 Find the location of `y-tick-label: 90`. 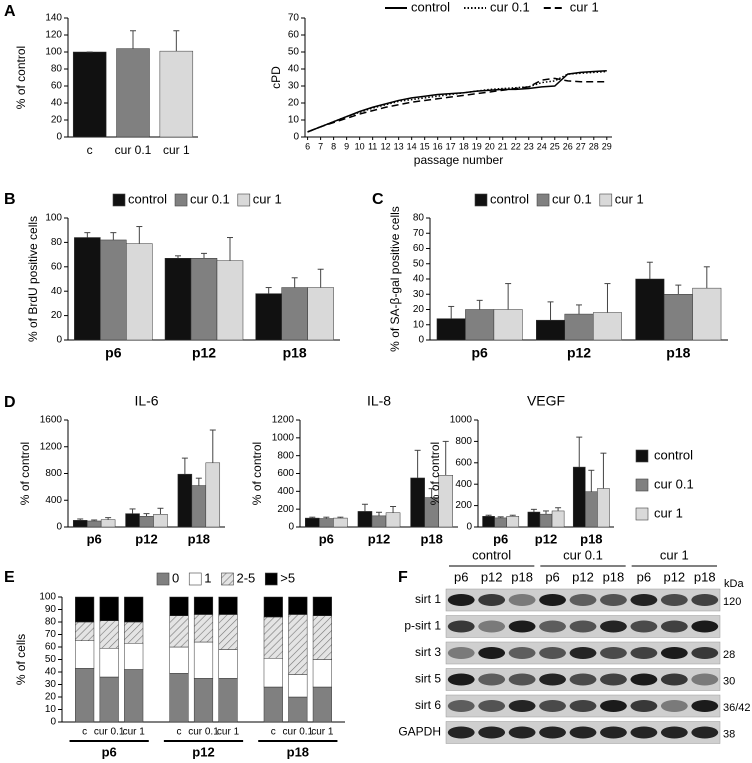

y-tick-label: 90 is located at coordinates (51, 609).